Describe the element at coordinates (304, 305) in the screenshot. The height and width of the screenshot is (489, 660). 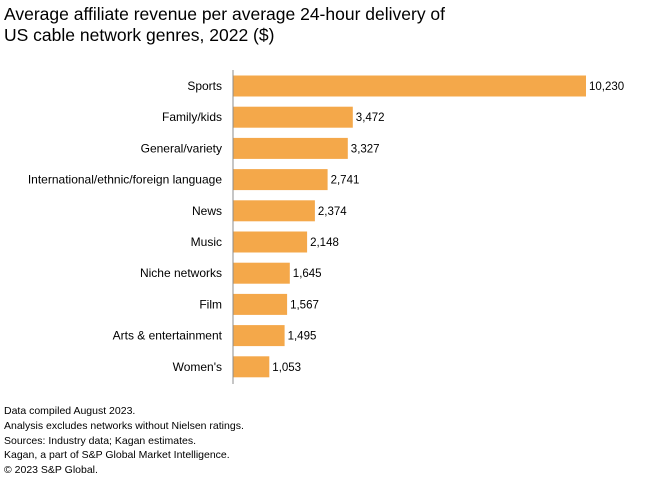
I see `value-label: 1,567` at that location.